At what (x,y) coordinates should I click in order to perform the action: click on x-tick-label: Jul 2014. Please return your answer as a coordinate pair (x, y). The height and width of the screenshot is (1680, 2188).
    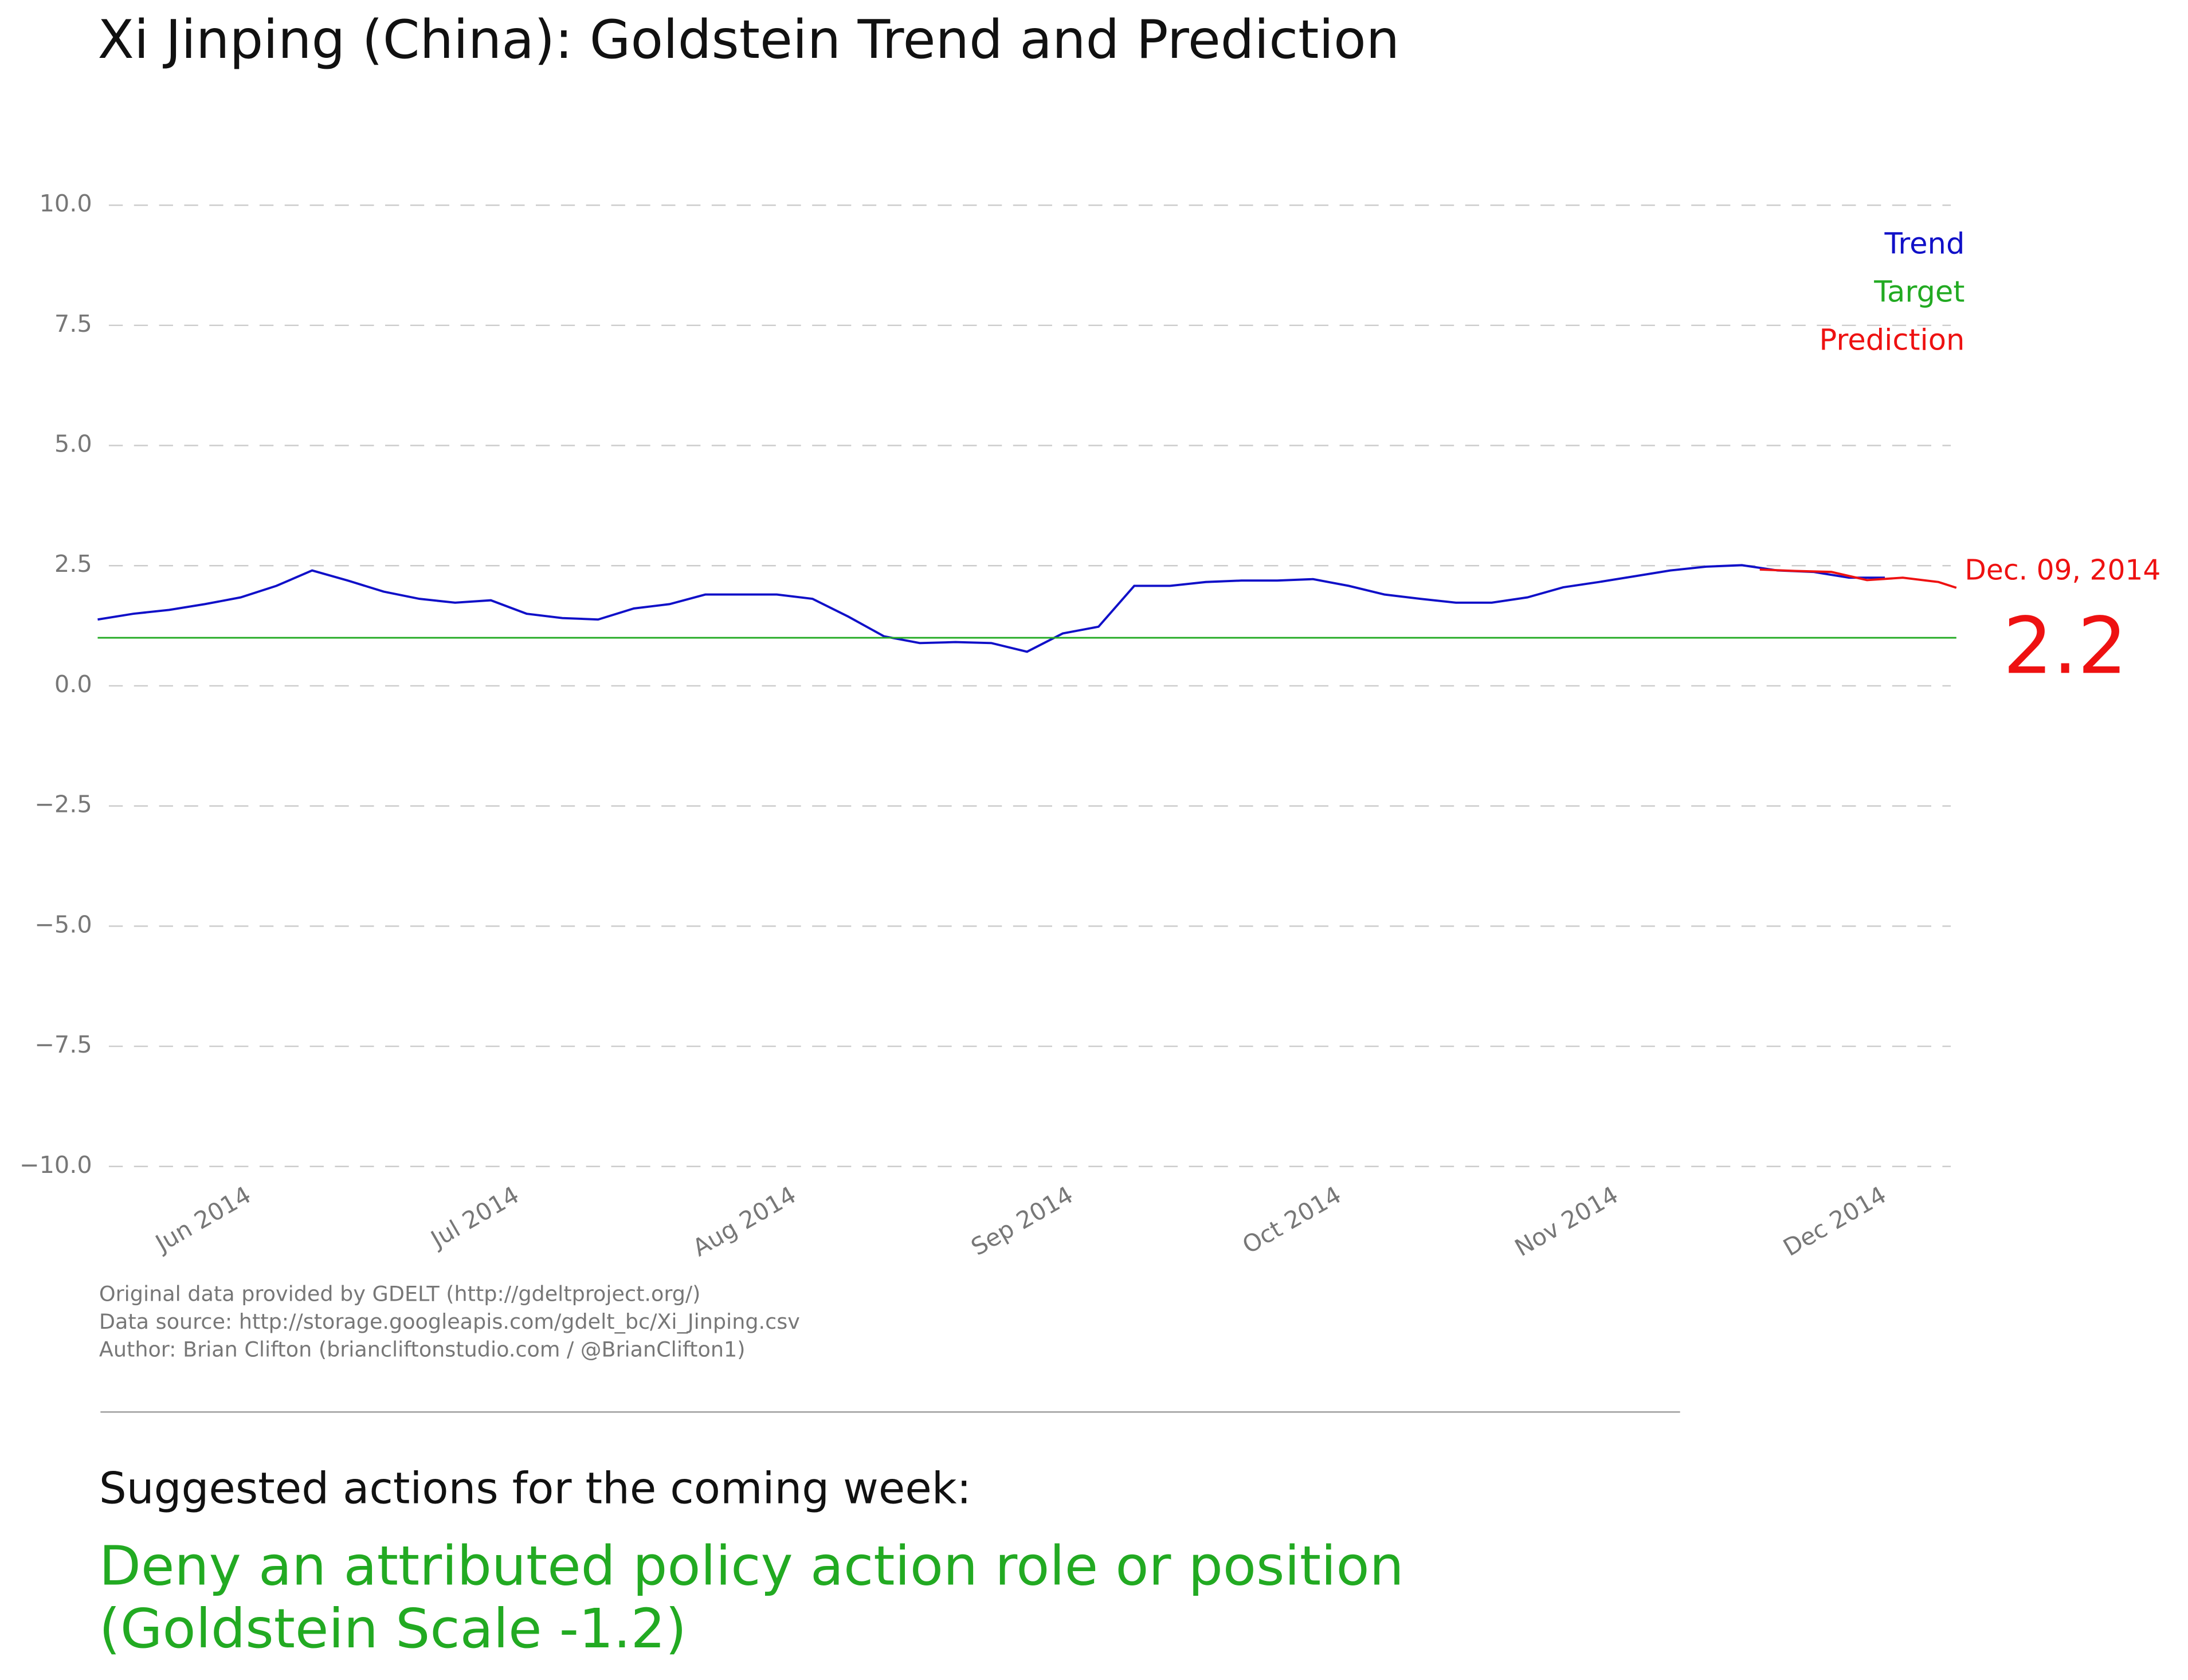
    Looking at the image, I should click on (474, 1217).